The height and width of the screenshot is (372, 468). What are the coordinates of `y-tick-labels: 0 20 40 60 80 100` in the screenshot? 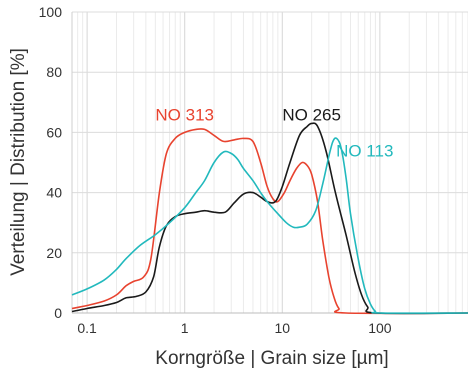 It's located at (51, 162).